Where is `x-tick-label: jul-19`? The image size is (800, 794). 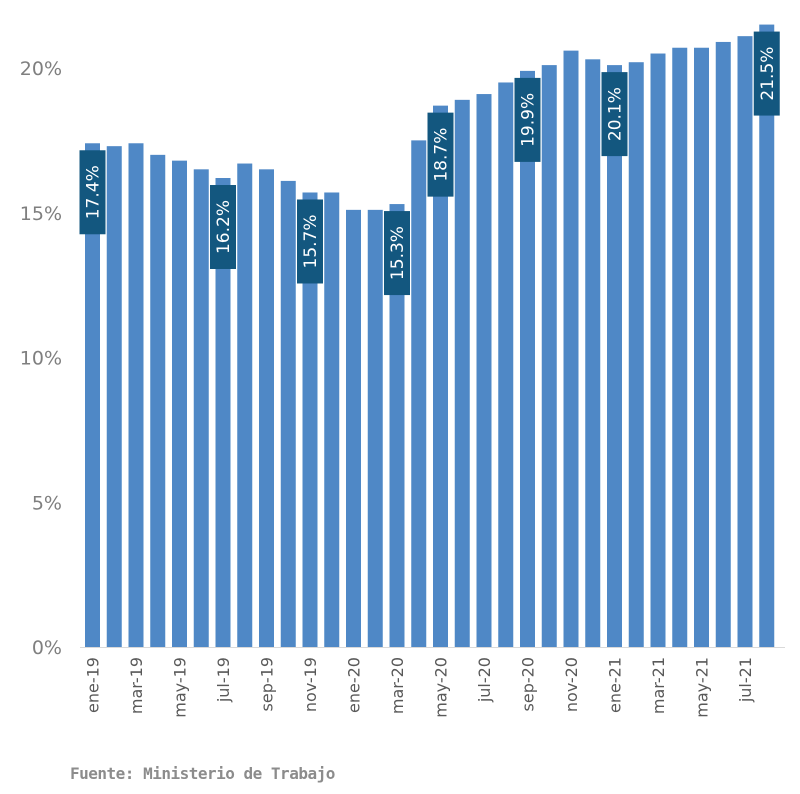
x-tick-label: jul-19 is located at coordinates (223, 680).